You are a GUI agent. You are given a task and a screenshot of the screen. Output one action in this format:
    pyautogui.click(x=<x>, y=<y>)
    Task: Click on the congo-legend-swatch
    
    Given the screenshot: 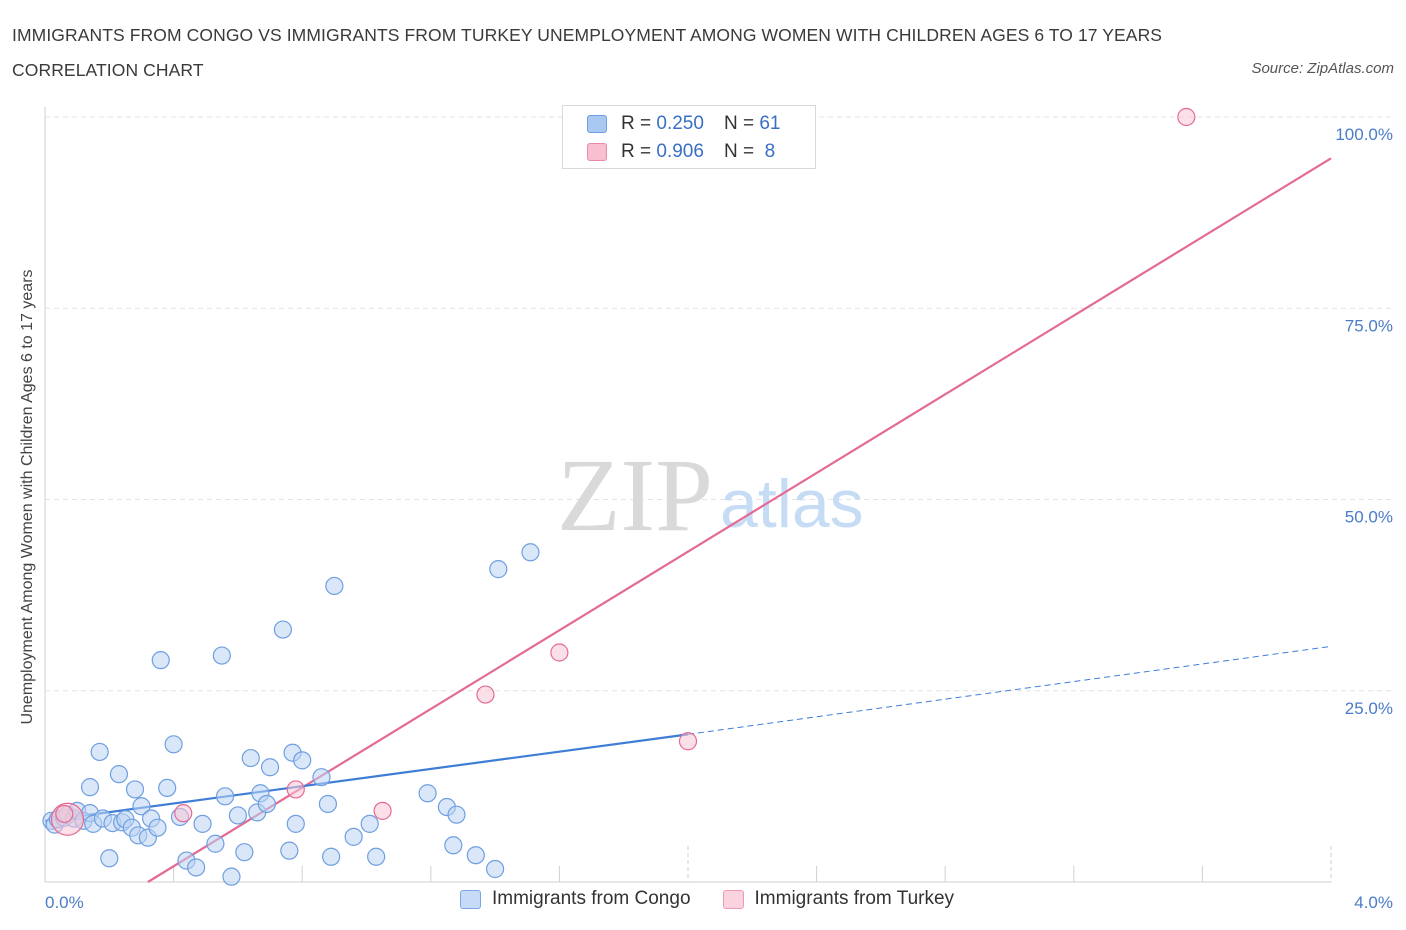 What is the action you would take?
    pyautogui.click(x=470, y=899)
    